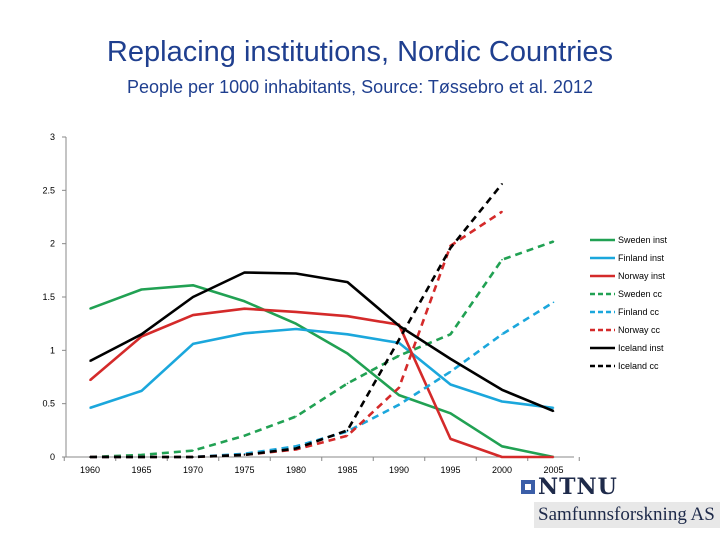 The width and height of the screenshot is (720, 540). I want to click on y-tick-label: 3, so click(52, 137).